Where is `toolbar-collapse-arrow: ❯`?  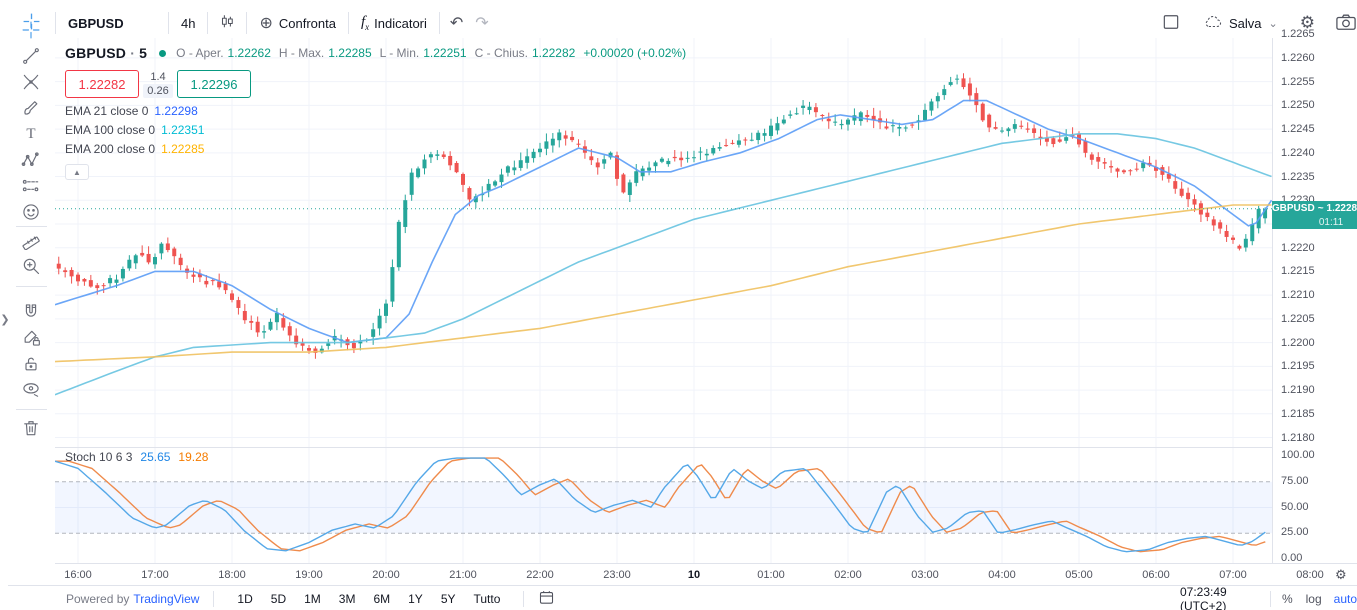 toolbar-collapse-arrow: ❯ is located at coordinates (5, 319).